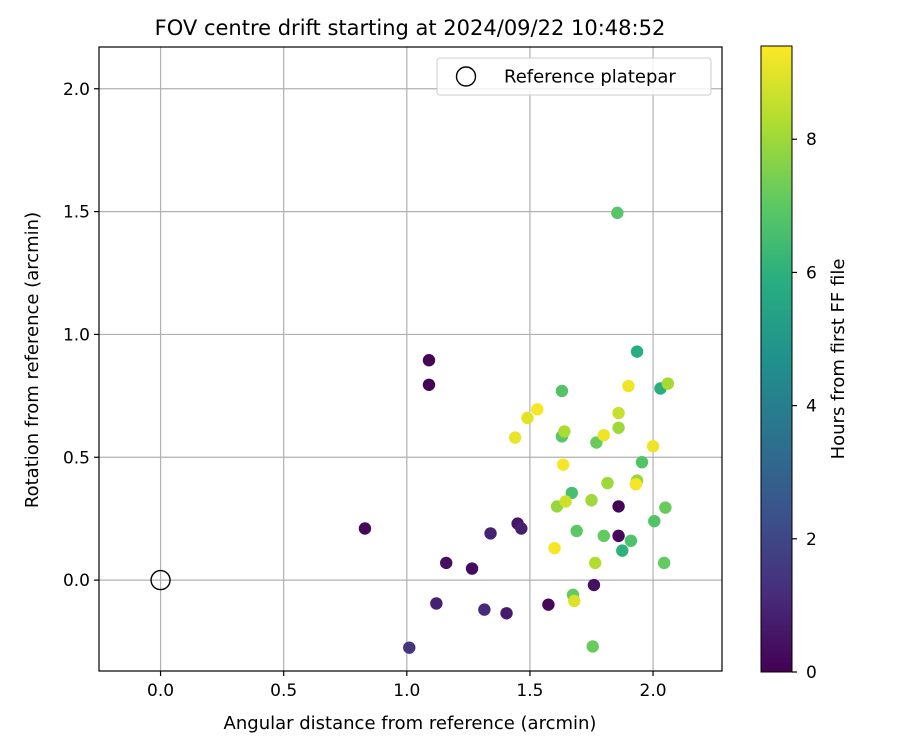 This screenshot has height=750, width=900. Describe the element at coordinates (160, 580) in the screenshot. I see `reference-platepar-marker` at that location.